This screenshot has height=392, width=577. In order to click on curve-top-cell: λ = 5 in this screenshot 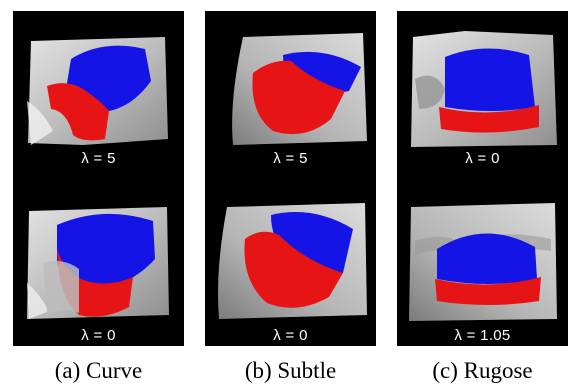, I will do `click(98, 90)`.